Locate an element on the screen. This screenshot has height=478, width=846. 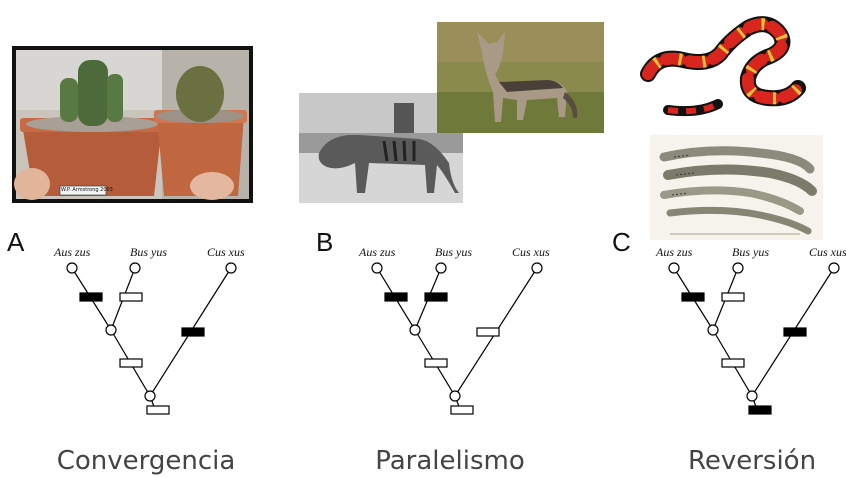
panel-letter-a: A is located at coordinates (16, 242).